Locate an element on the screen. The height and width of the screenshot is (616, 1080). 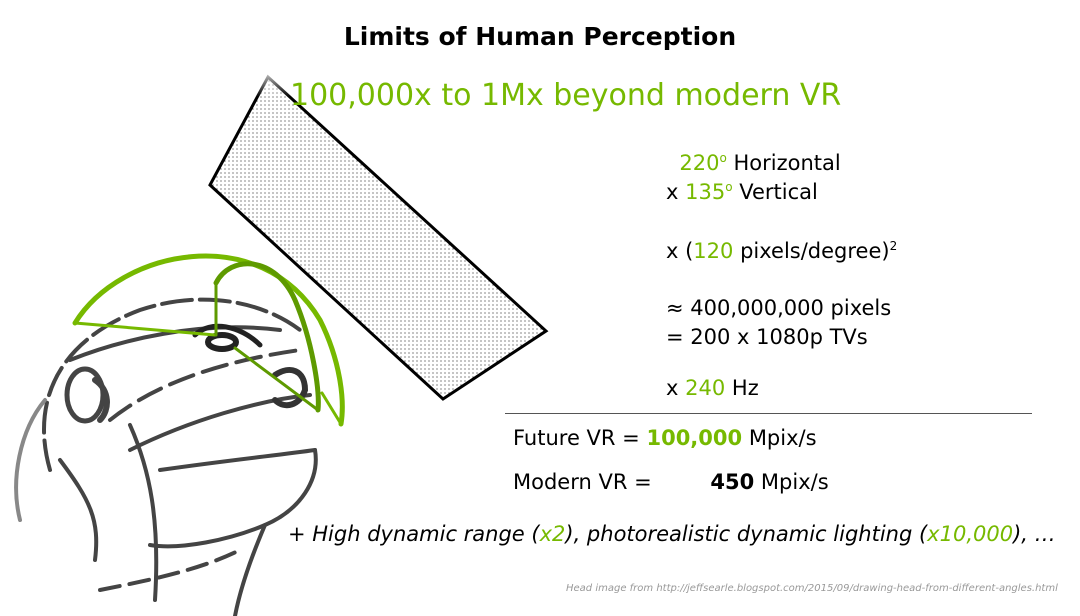
future-vr-line: Future VR = 100,000 Mpix/s is located at coordinates (665, 438).